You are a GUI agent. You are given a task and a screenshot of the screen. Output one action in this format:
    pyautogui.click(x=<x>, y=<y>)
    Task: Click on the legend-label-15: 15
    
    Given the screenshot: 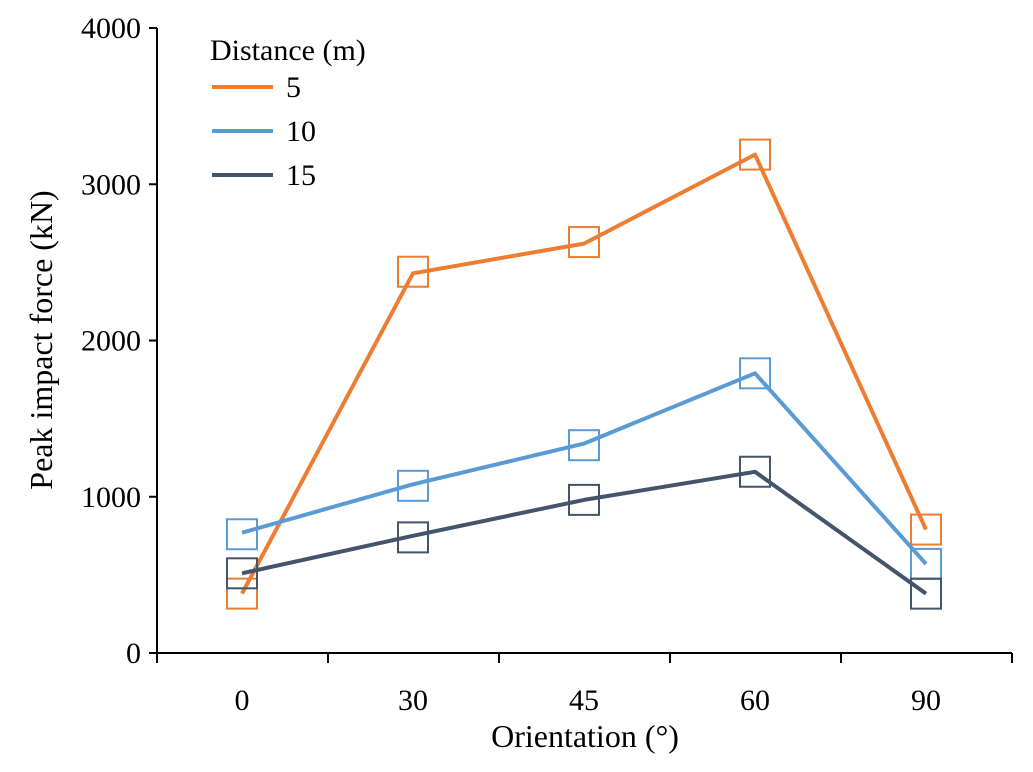 What is the action you would take?
    pyautogui.click(x=301, y=175)
    